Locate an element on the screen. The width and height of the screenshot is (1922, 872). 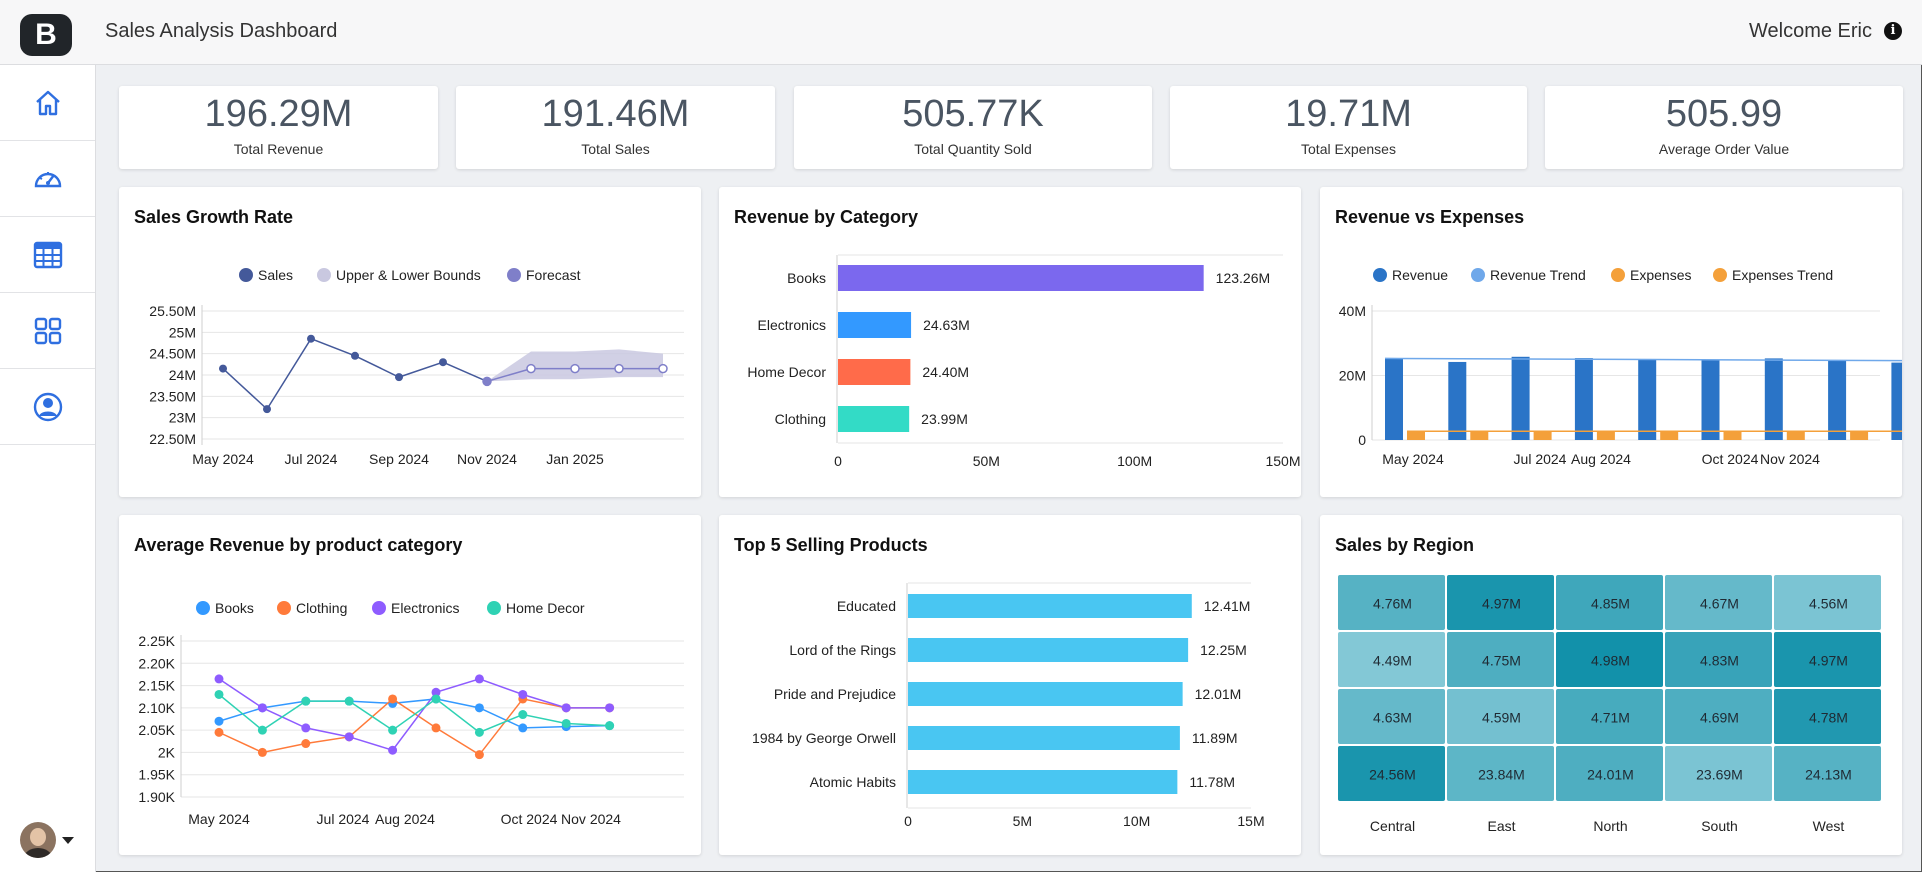
sidebar-item-table is located at coordinates (47, 255).